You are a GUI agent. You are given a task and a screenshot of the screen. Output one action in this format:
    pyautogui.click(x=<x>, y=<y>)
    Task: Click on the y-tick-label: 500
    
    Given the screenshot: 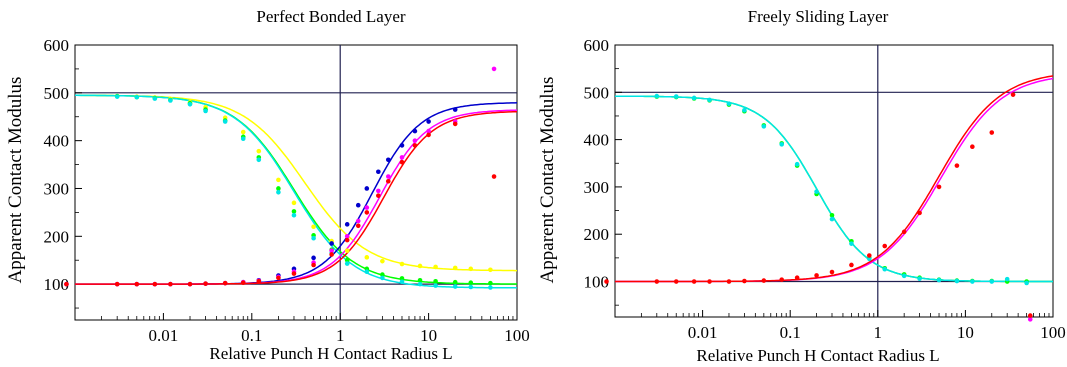 What is the action you would take?
    pyautogui.click(x=57, y=93)
    